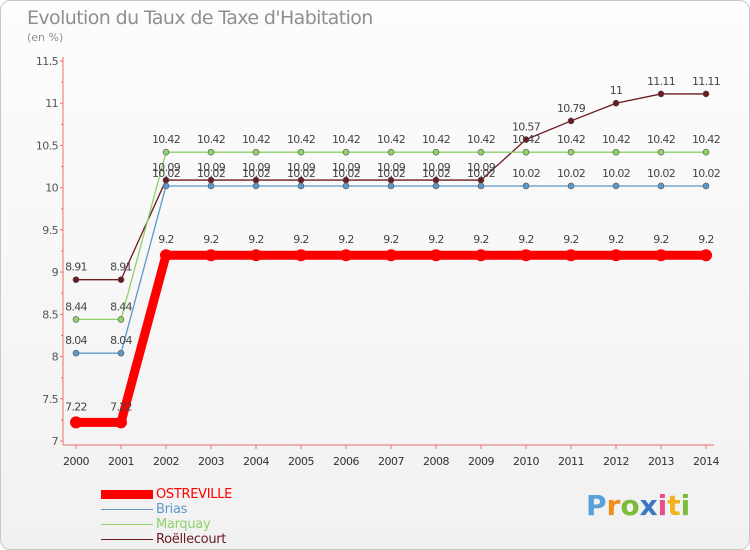 This screenshot has width=750, height=550. Describe the element at coordinates (596, 505) in the screenshot. I see `logo-letter: P` at that location.